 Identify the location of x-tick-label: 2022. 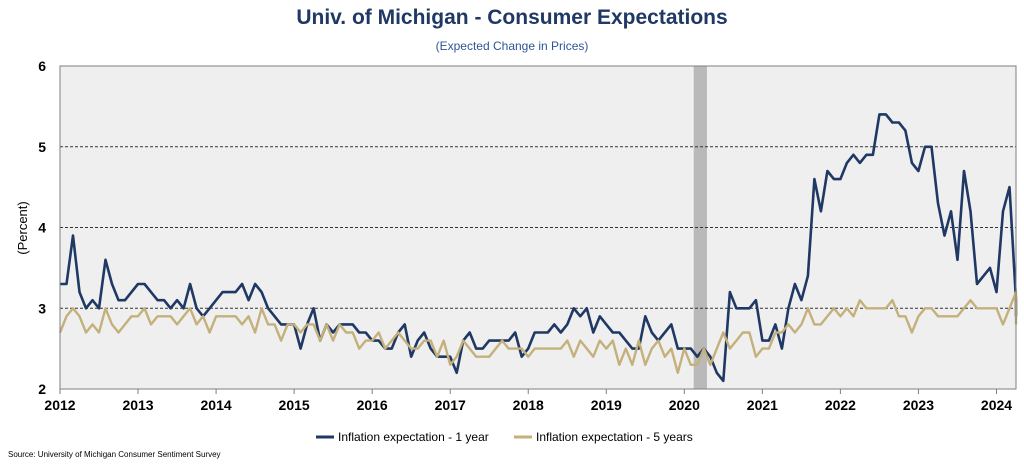
(840, 405).